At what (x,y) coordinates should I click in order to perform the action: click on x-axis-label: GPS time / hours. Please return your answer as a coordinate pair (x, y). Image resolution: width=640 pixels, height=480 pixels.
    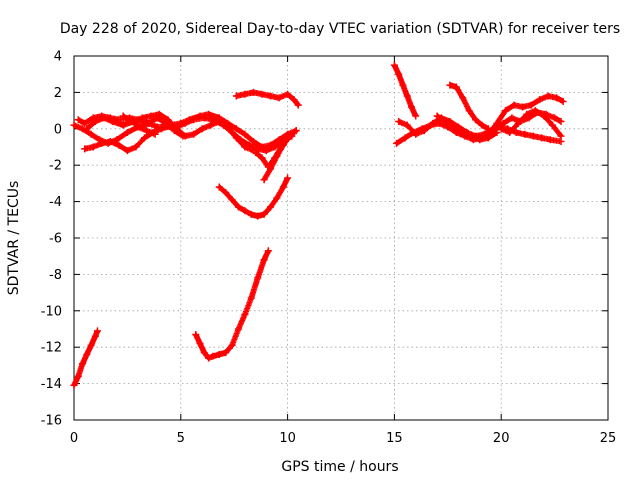
    Looking at the image, I should click on (339, 467).